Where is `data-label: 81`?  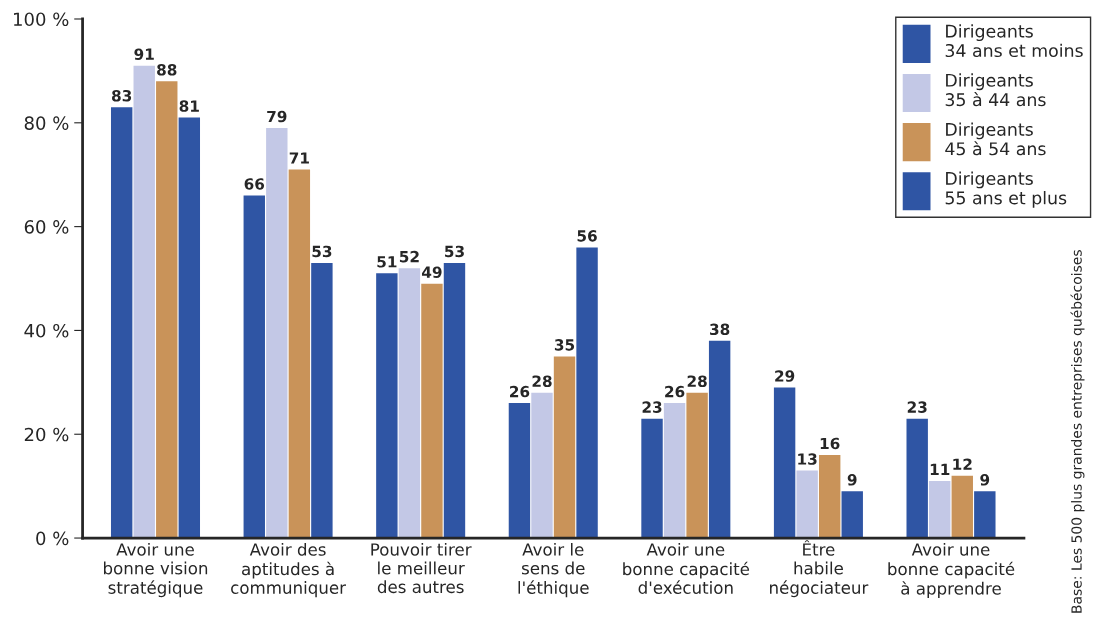 data-label: 81 is located at coordinates (189, 106).